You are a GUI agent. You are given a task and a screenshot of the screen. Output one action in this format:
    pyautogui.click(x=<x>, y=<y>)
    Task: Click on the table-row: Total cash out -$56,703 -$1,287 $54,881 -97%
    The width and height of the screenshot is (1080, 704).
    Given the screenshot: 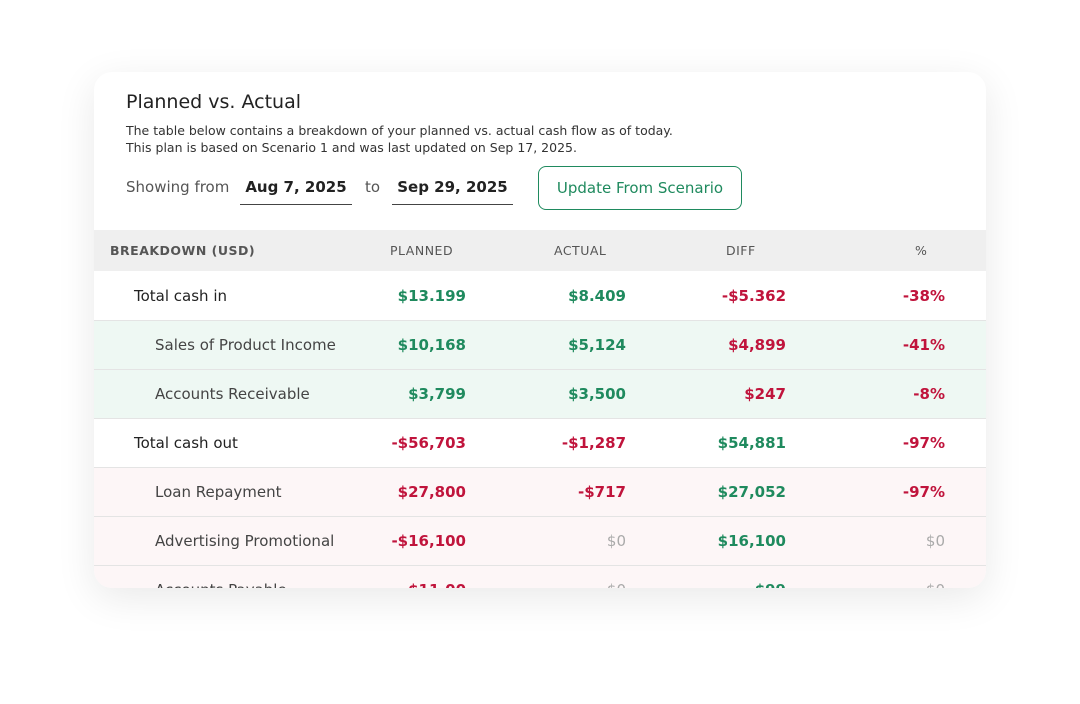 What is the action you would take?
    pyautogui.click(x=540, y=443)
    